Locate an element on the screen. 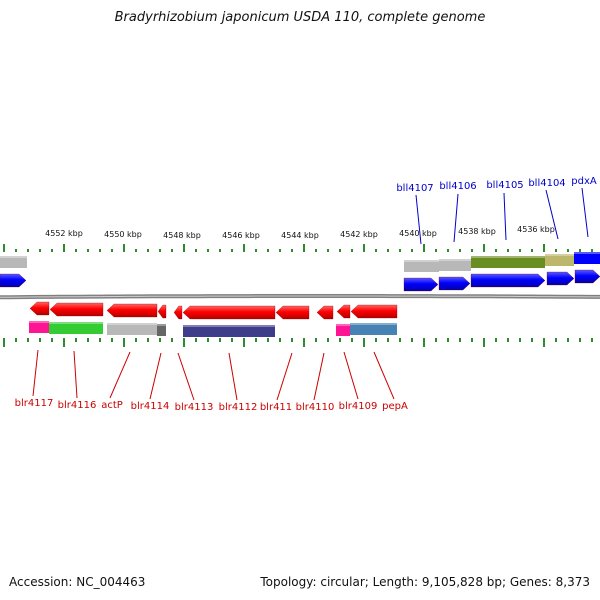 The width and height of the screenshot is (600, 600). scale-label: 4540 kbp is located at coordinates (418, 233).